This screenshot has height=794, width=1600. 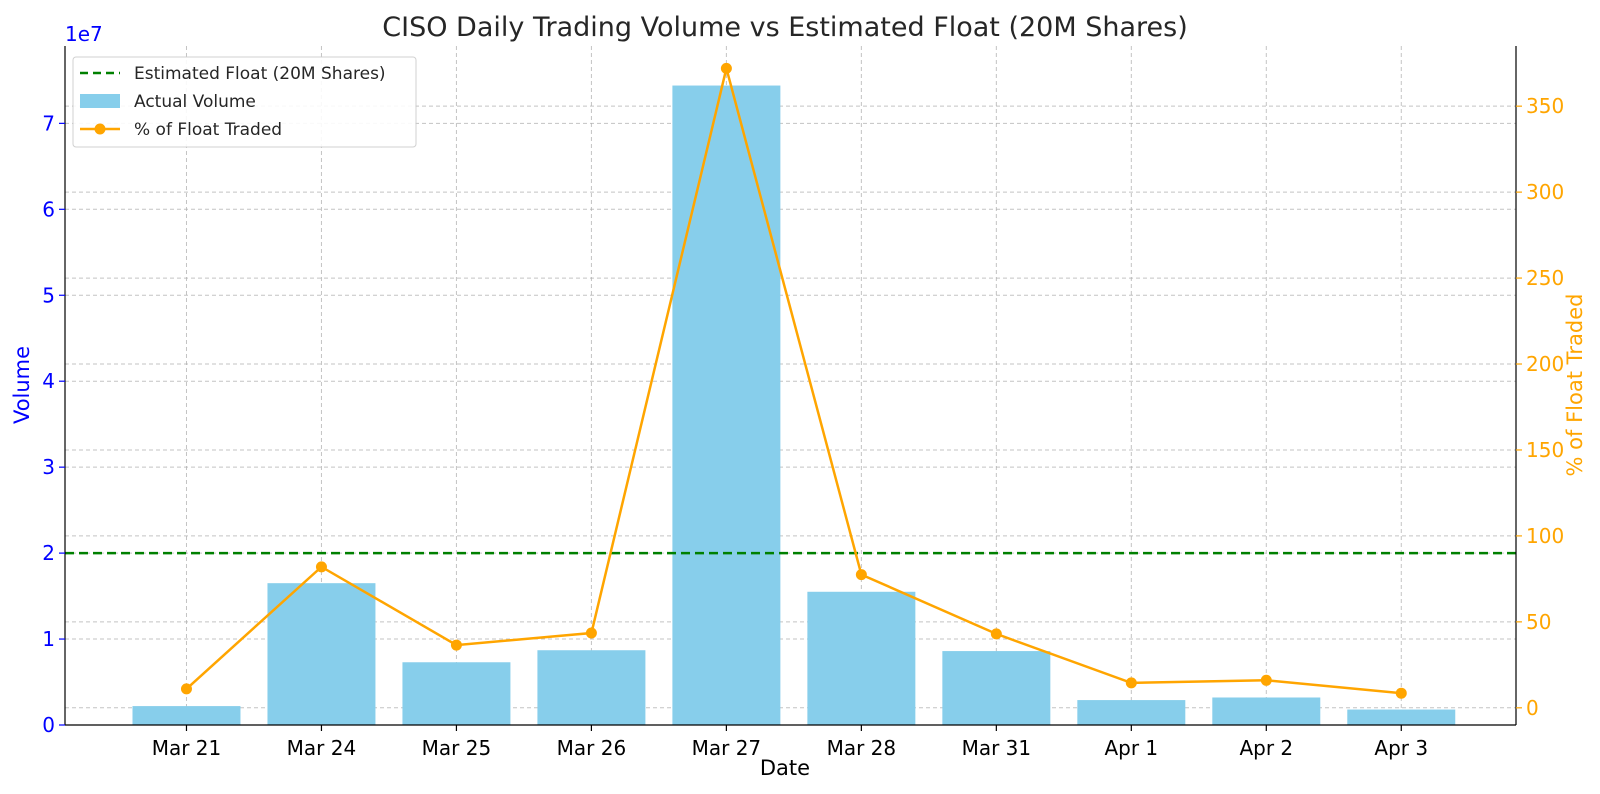 What do you see at coordinates (48, 209) in the screenshot?
I see `y-tick-label: 6` at bounding box center [48, 209].